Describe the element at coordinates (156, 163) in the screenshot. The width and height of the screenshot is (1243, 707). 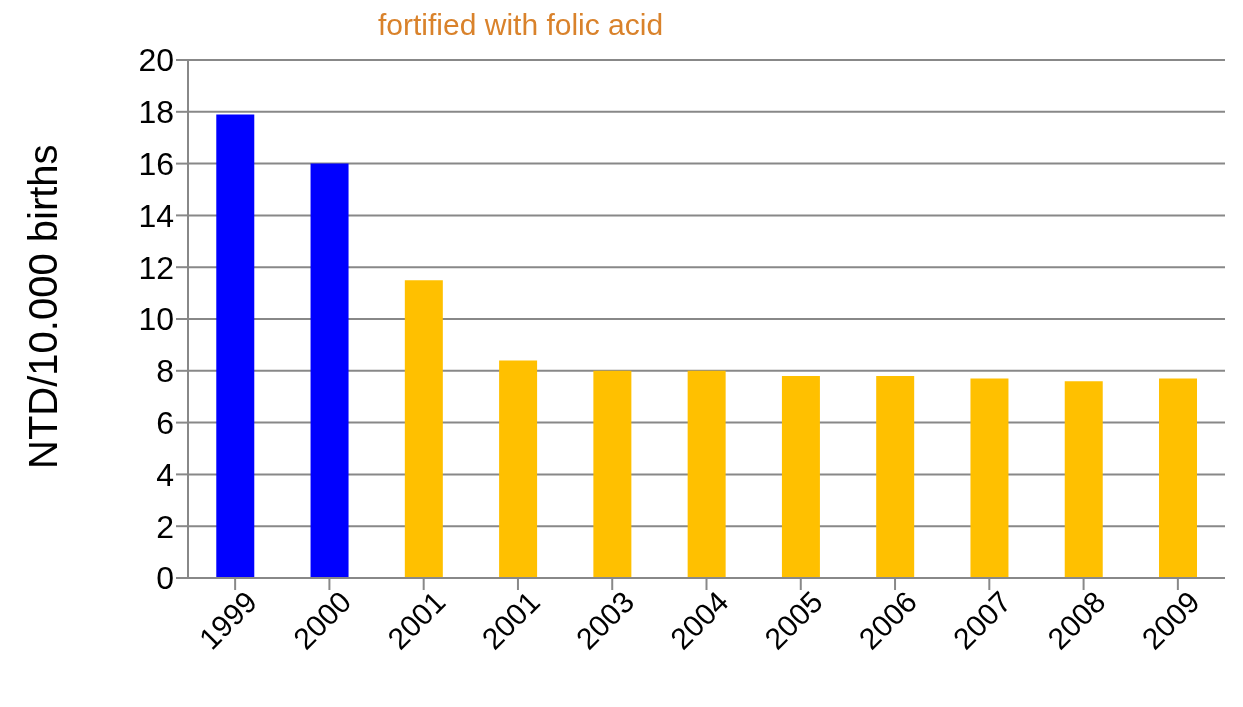
I see `y-tick-label: 16` at that location.